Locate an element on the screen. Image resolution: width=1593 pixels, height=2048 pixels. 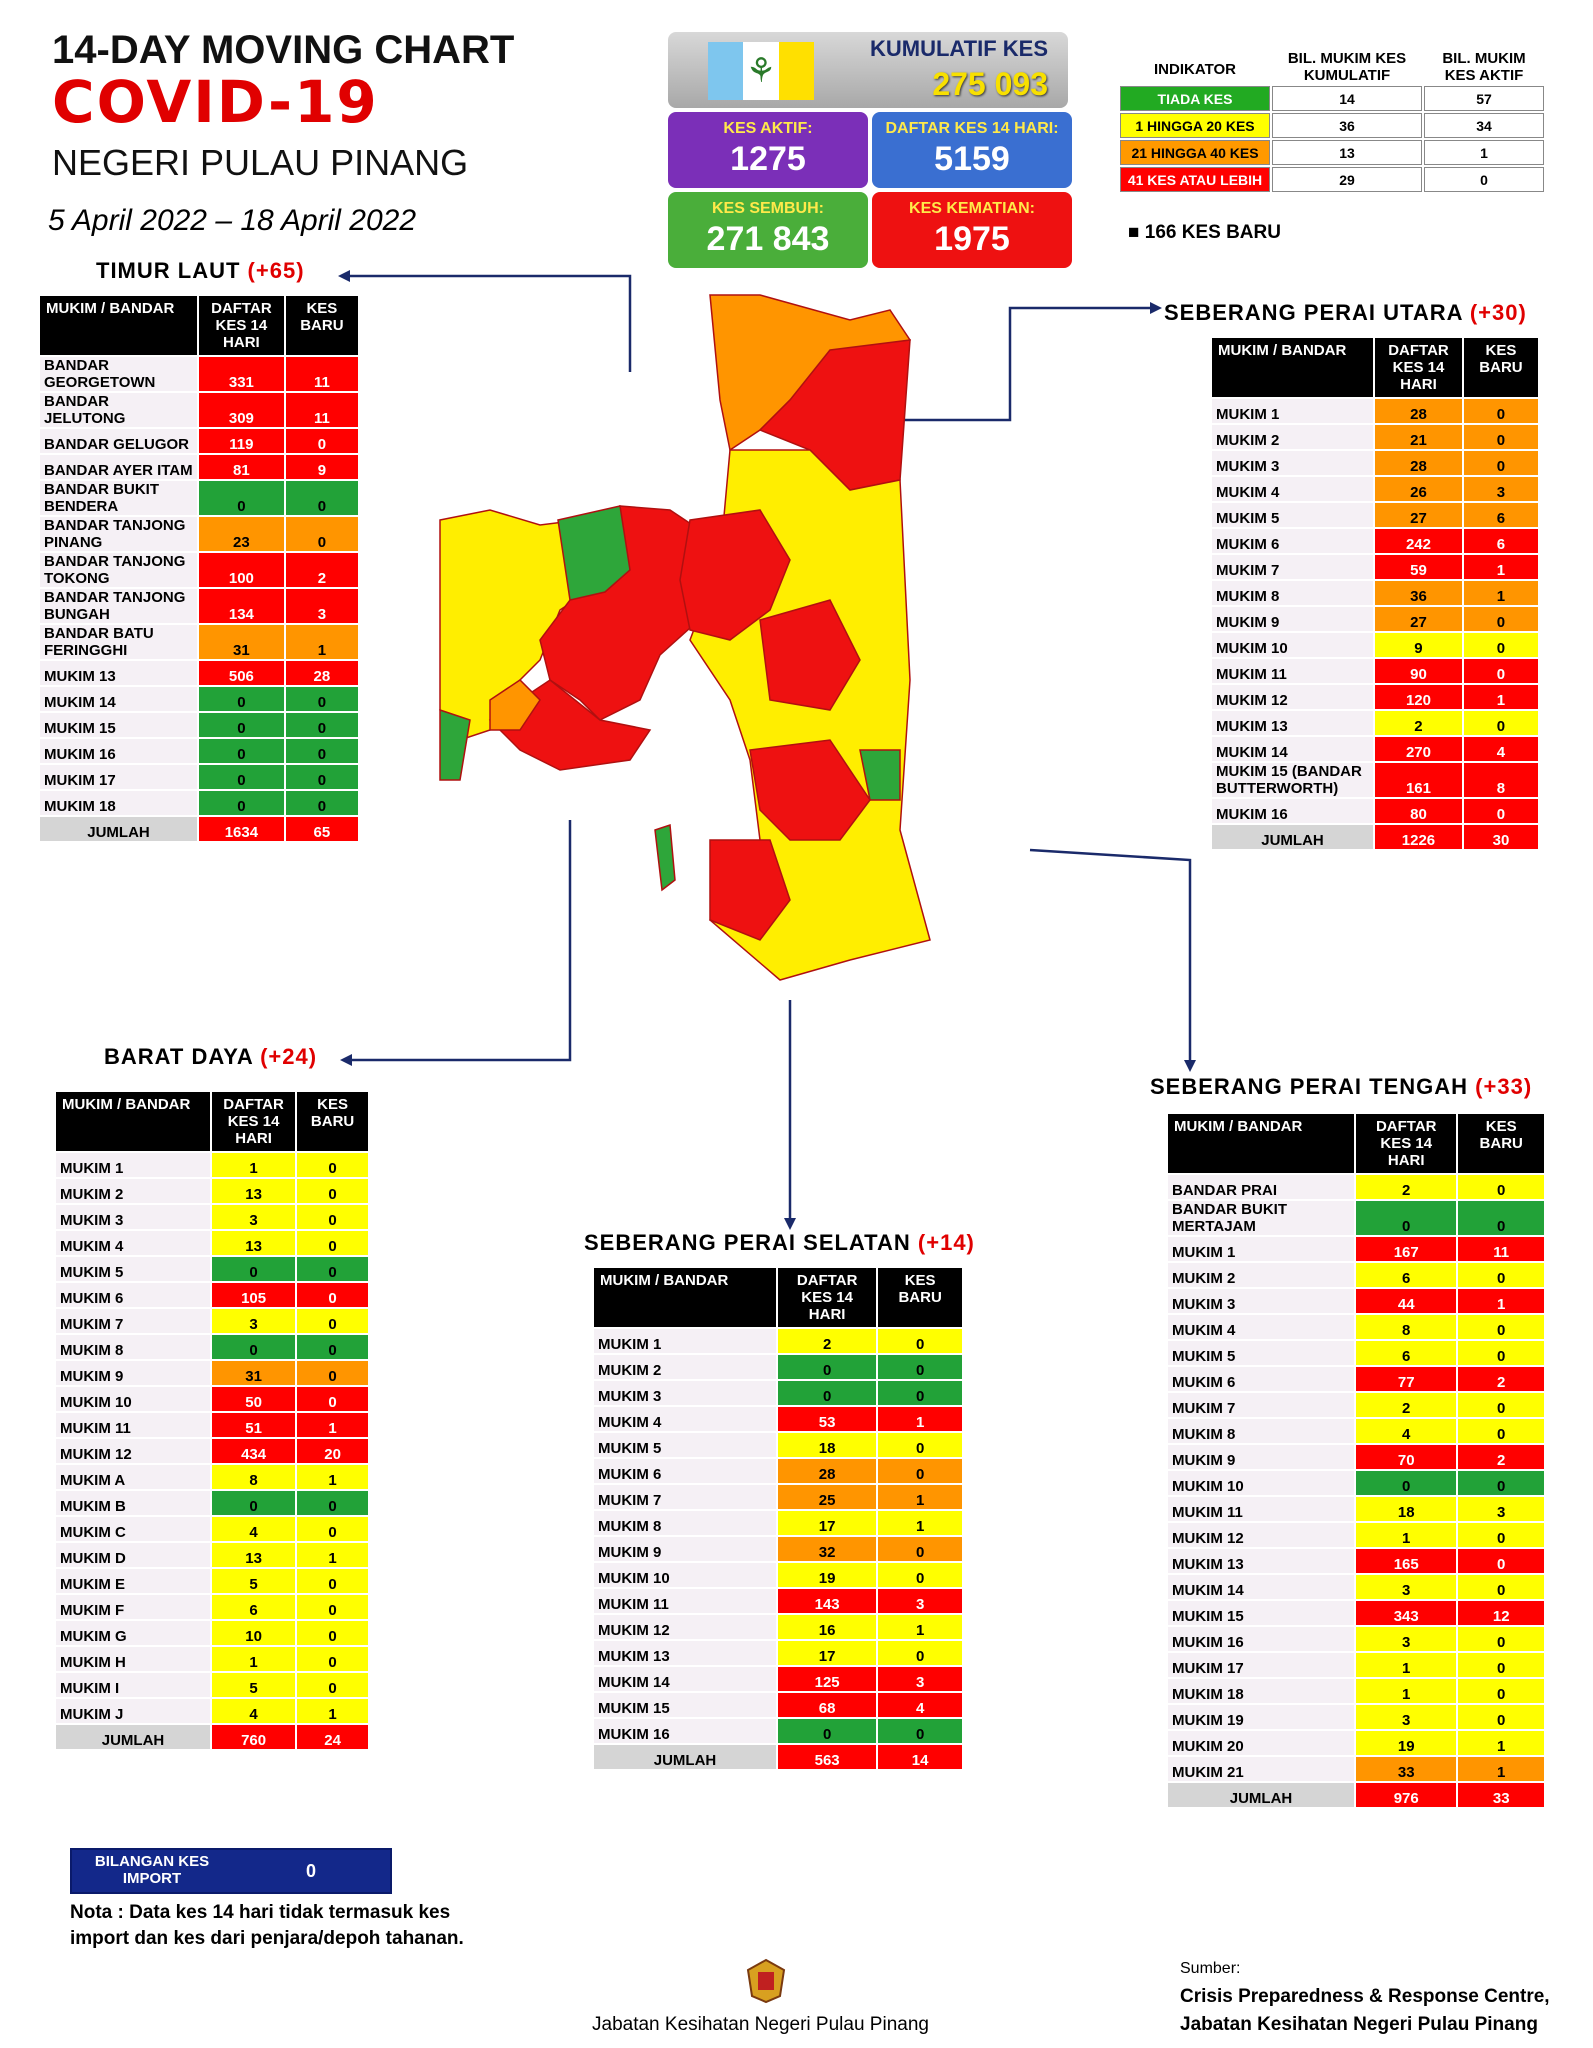
daftar-kes-cell: 976 is located at coordinates (1406, 1795).